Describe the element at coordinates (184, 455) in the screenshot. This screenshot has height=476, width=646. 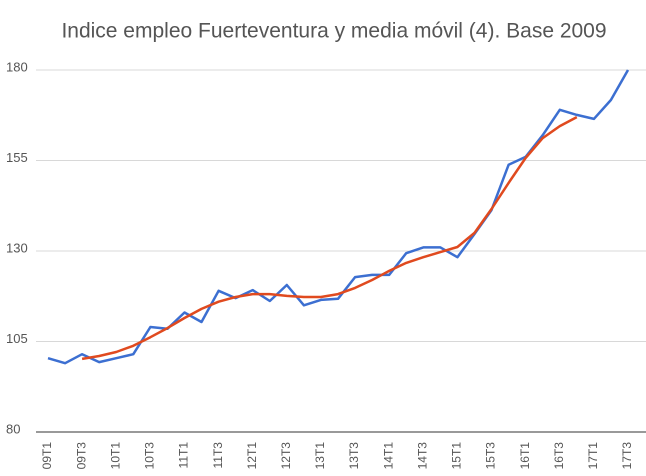
I see `x-tick-label: 11T1` at that location.